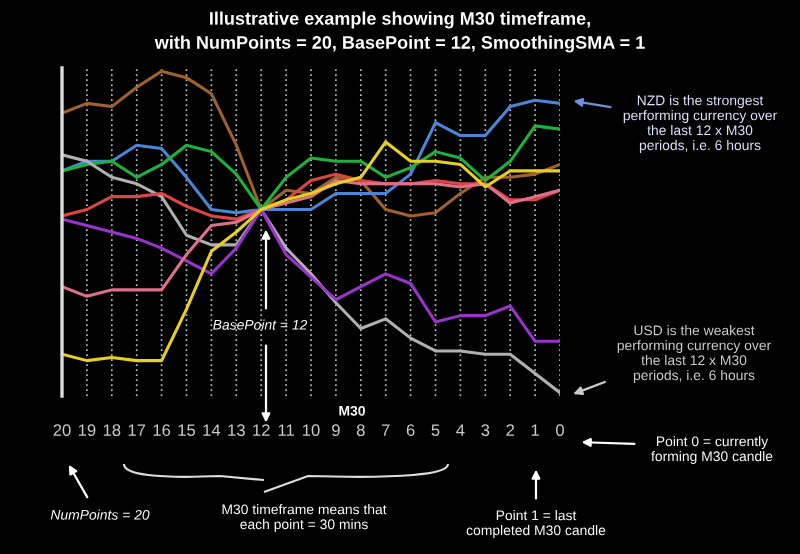 This screenshot has width=800, height=554. I want to click on x-tick-label: 0, so click(560, 430).